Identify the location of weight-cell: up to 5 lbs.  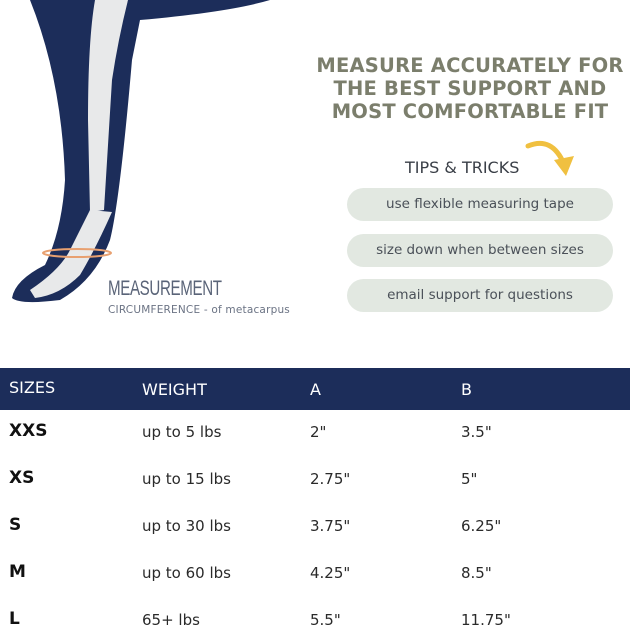
(182, 432).